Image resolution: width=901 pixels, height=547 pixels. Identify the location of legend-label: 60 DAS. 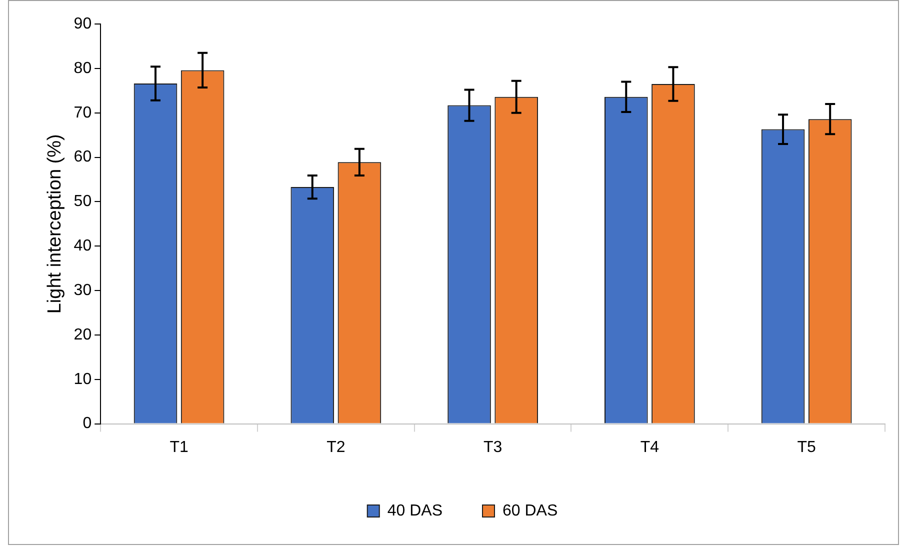
(530, 511).